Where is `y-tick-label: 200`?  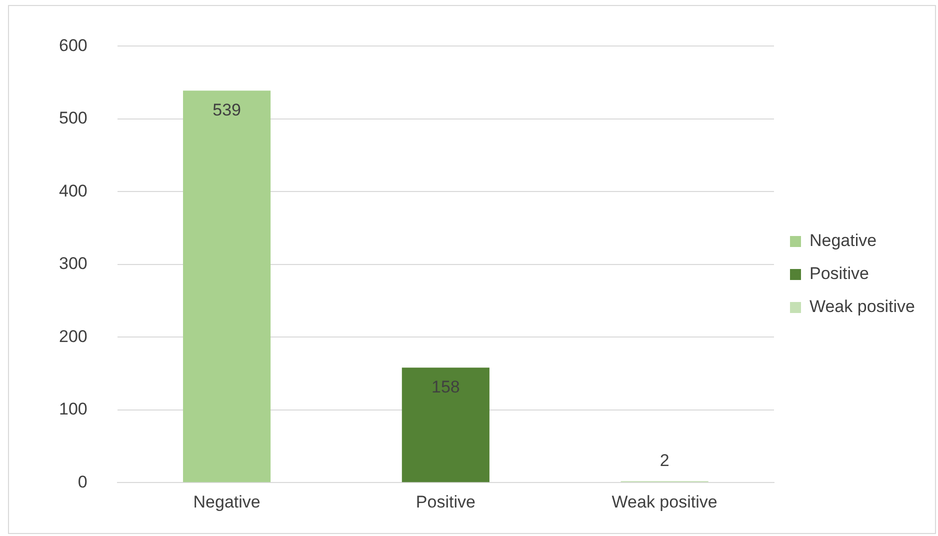
y-tick-label: 200 is located at coordinates (73, 336).